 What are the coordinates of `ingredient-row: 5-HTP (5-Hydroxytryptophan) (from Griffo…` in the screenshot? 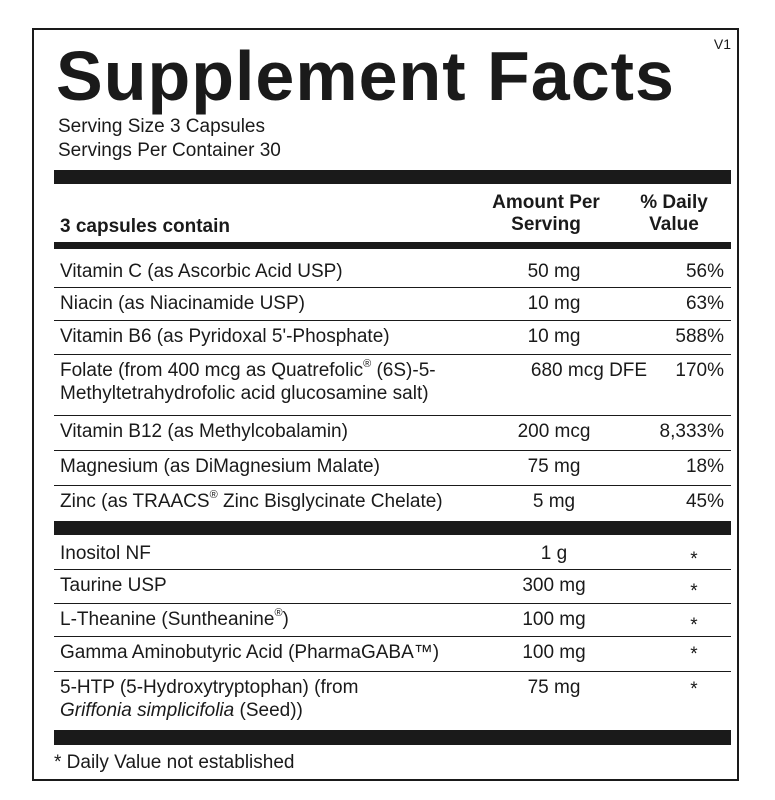 It's located at (379, 699).